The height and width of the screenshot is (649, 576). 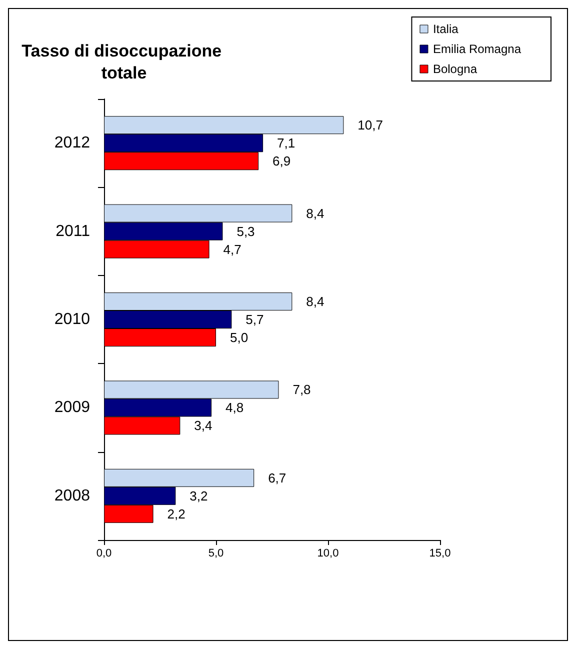 I want to click on data-label: 7,1, so click(x=286, y=143).